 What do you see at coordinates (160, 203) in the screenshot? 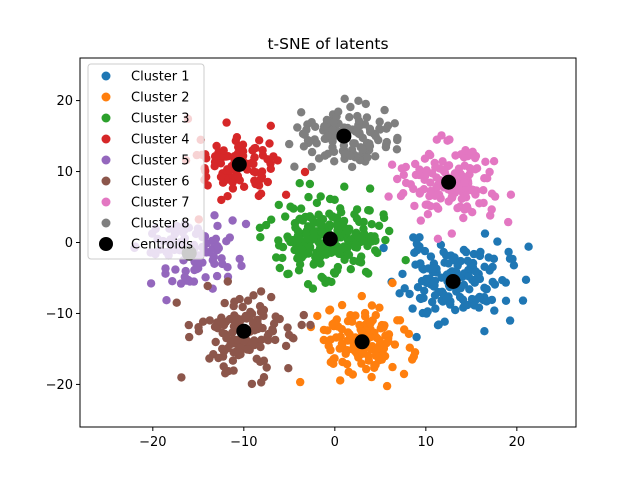
I see `legend-label: Cluster 7` at bounding box center [160, 203].